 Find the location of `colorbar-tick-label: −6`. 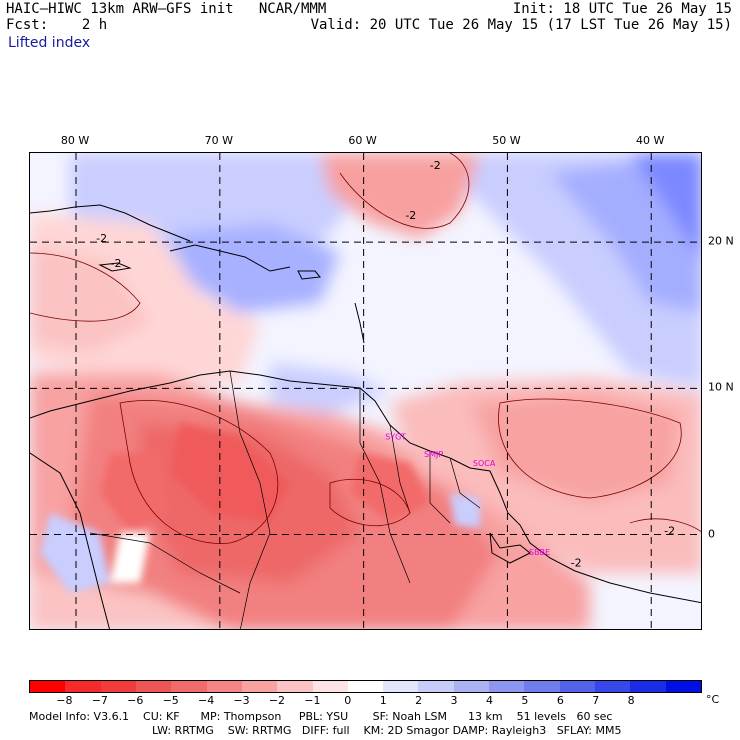

colorbar-tick-label: −6 is located at coordinates (135, 700).